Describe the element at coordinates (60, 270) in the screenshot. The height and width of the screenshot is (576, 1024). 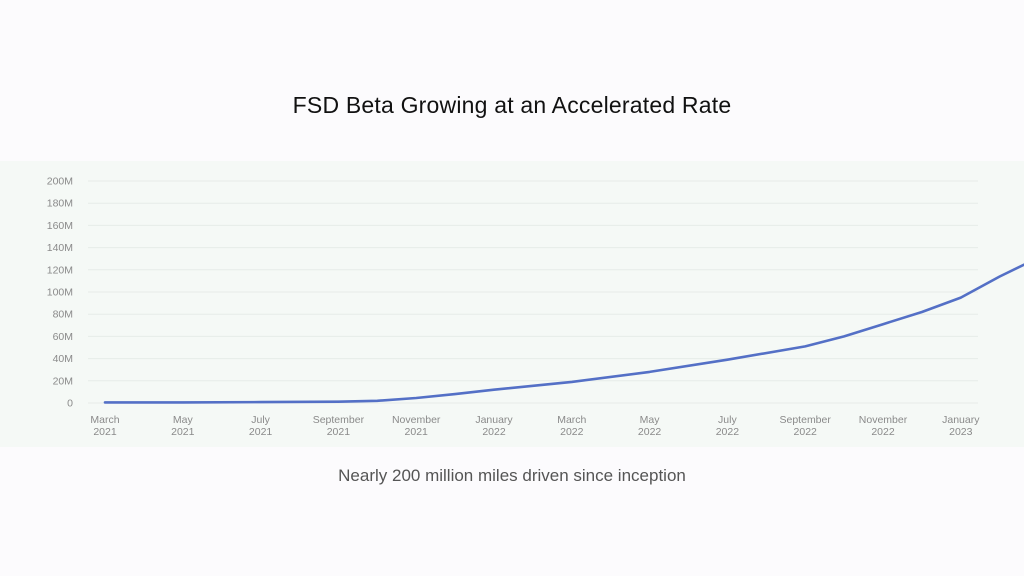
I see `y-tick-label: 120M` at that location.